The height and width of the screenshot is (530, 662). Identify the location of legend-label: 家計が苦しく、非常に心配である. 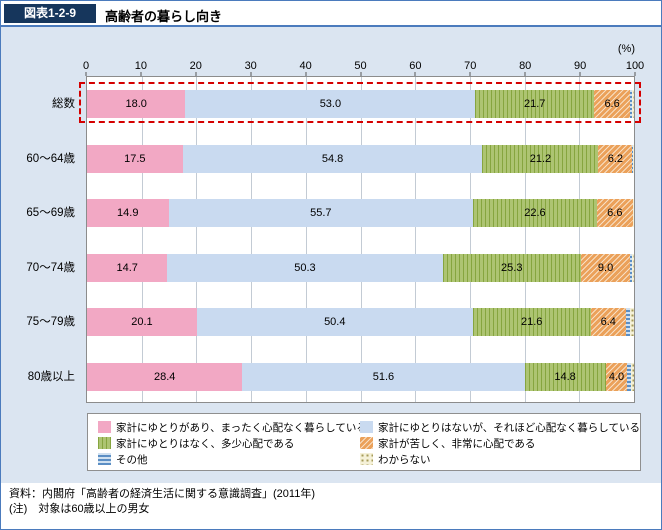
(457, 443).